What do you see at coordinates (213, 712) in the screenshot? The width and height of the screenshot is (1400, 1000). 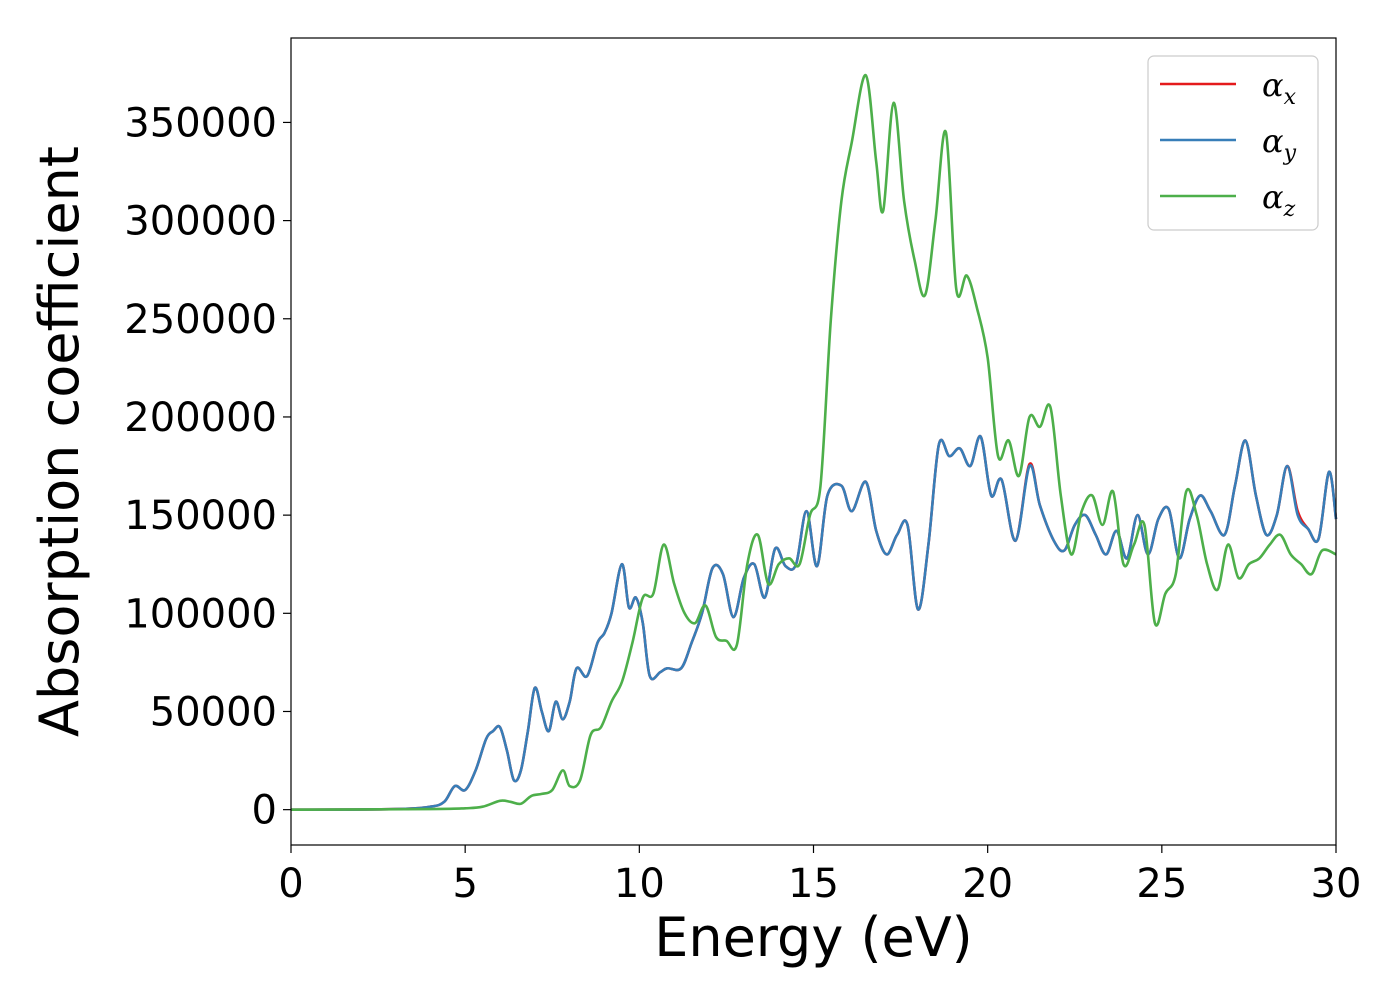 I see `y-tick-label: 50000` at bounding box center [213, 712].